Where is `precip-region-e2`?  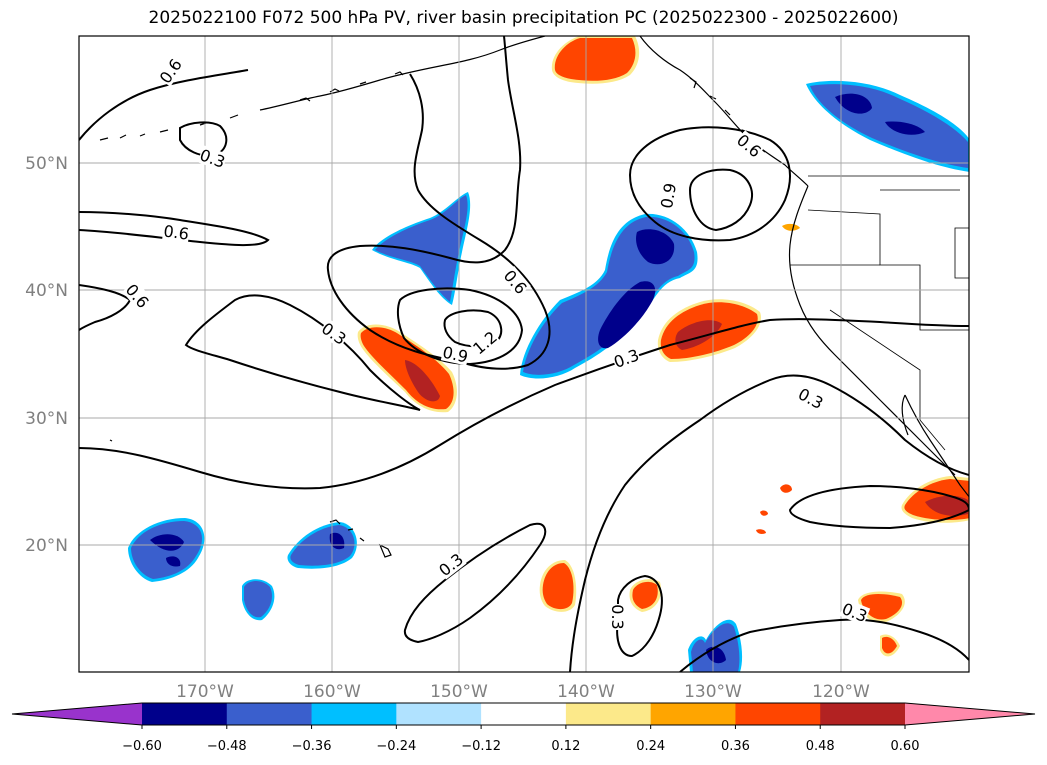
precip-region-e2 is located at coordinates (935, 499).